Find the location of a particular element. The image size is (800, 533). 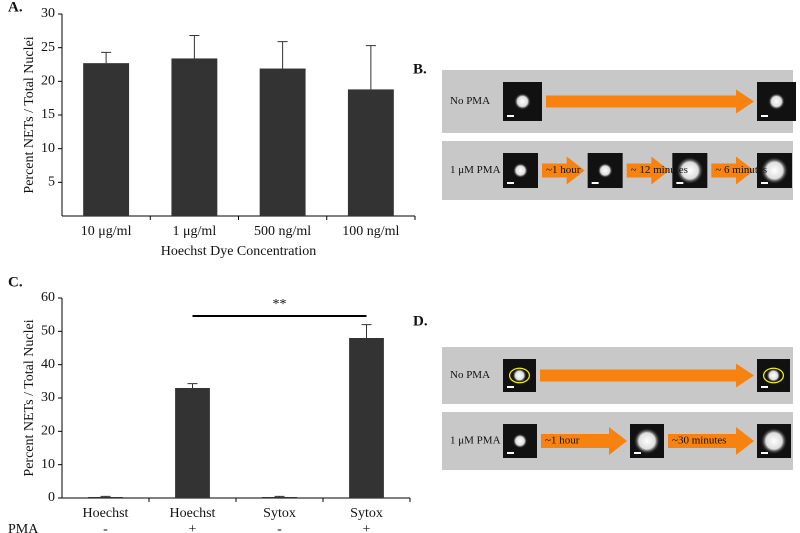

step-label: ~ 6 minutes is located at coordinates (741, 170).